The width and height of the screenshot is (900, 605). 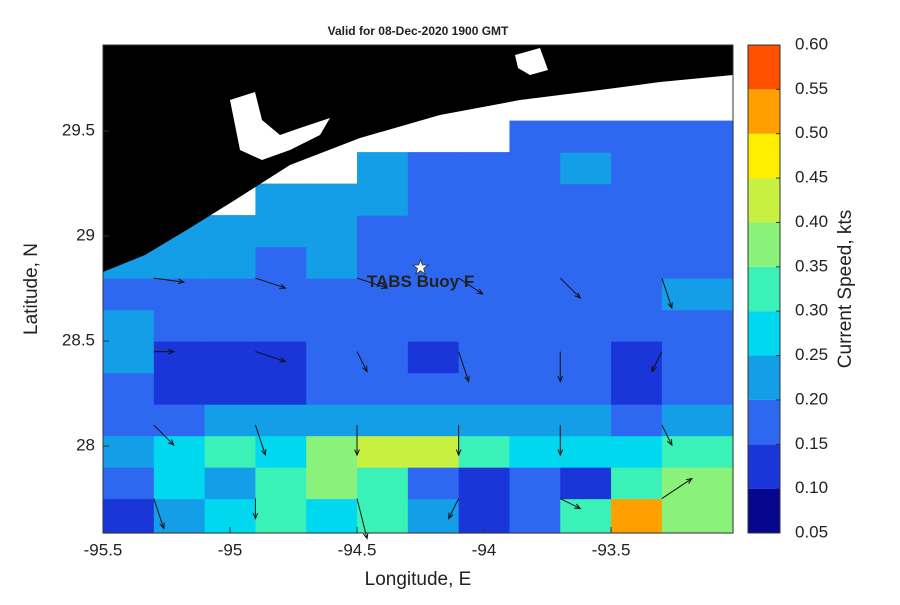 What do you see at coordinates (420, 267) in the screenshot?
I see `buoy-marker` at bounding box center [420, 267].